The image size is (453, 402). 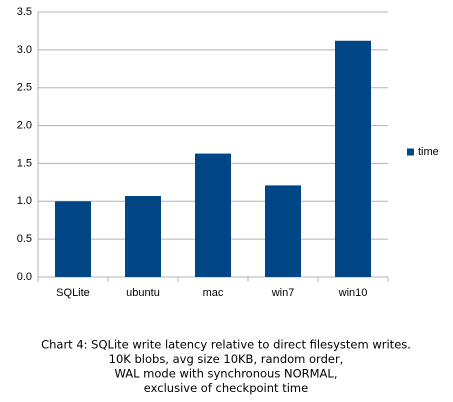 I want to click on y-tick-label: 3.5, so click(x=24, y=12).